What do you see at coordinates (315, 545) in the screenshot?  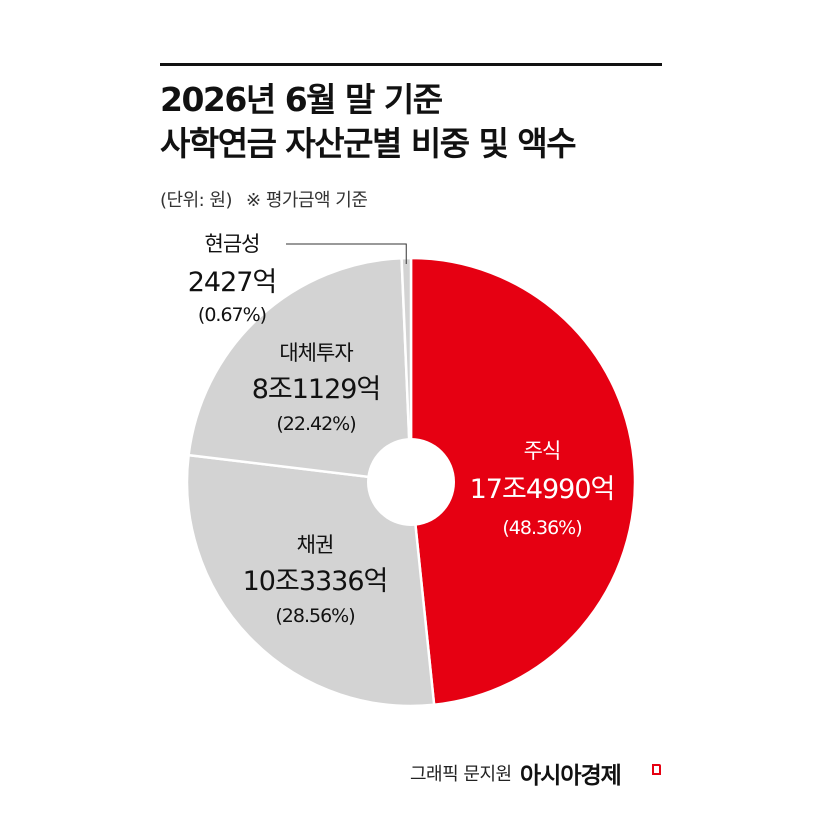 I see `slice-label-2: 채권` at bounding box center [315, 545].